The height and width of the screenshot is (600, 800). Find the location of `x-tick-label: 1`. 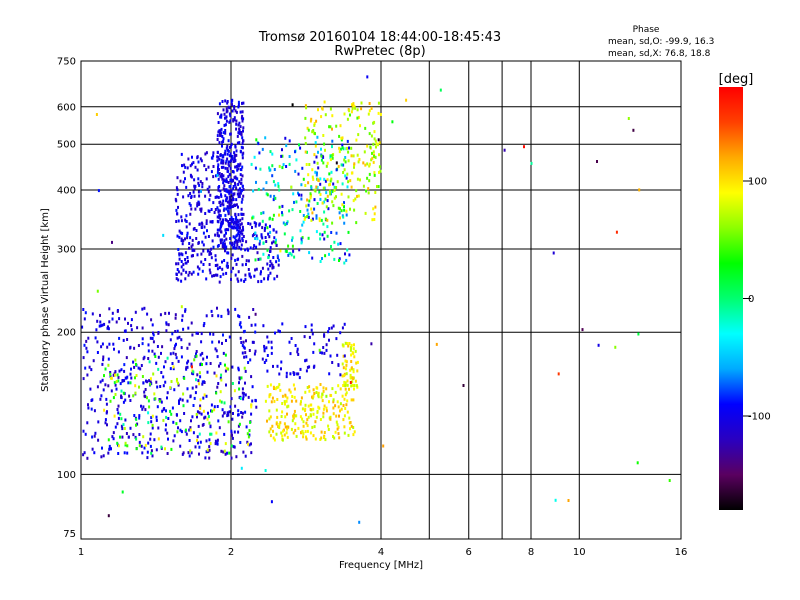

x-tick-label: 1 is located at coordinates (81, 552).